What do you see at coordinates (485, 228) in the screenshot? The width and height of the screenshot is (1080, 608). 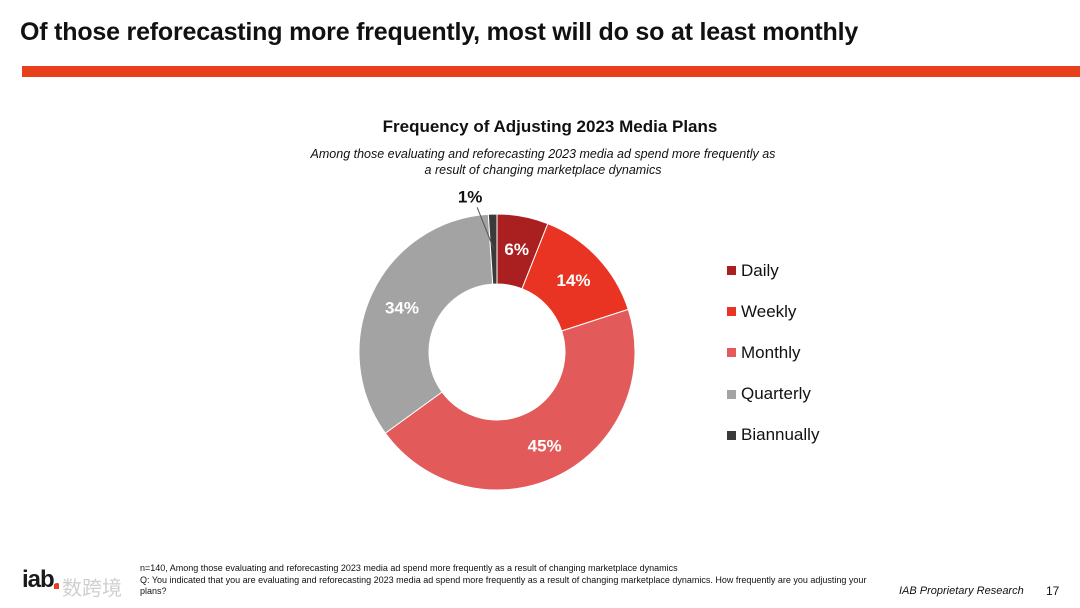 I see `leader-line-biannually` at bounding box center [485, 228].